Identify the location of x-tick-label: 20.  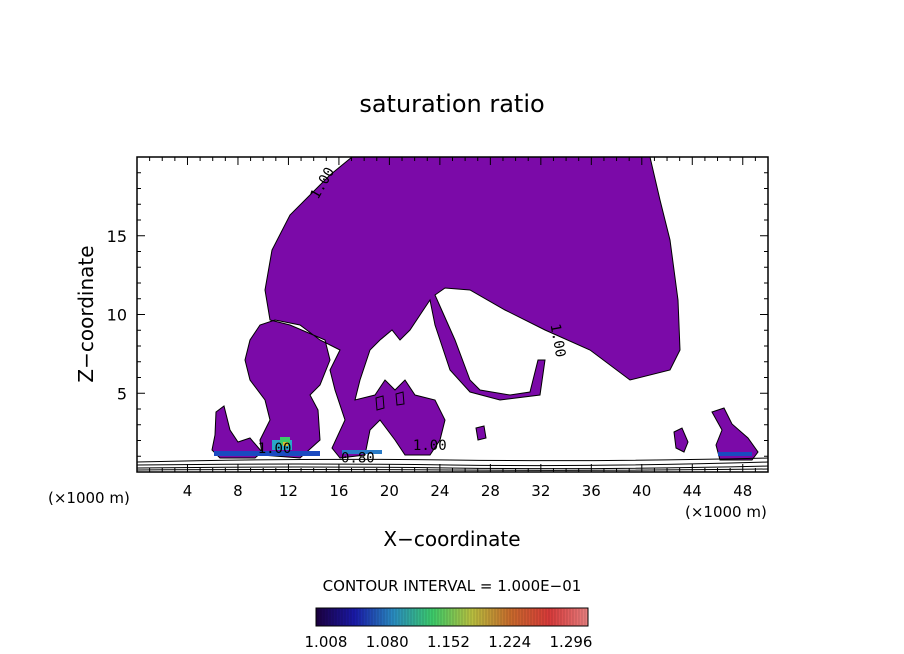
(389, 491).